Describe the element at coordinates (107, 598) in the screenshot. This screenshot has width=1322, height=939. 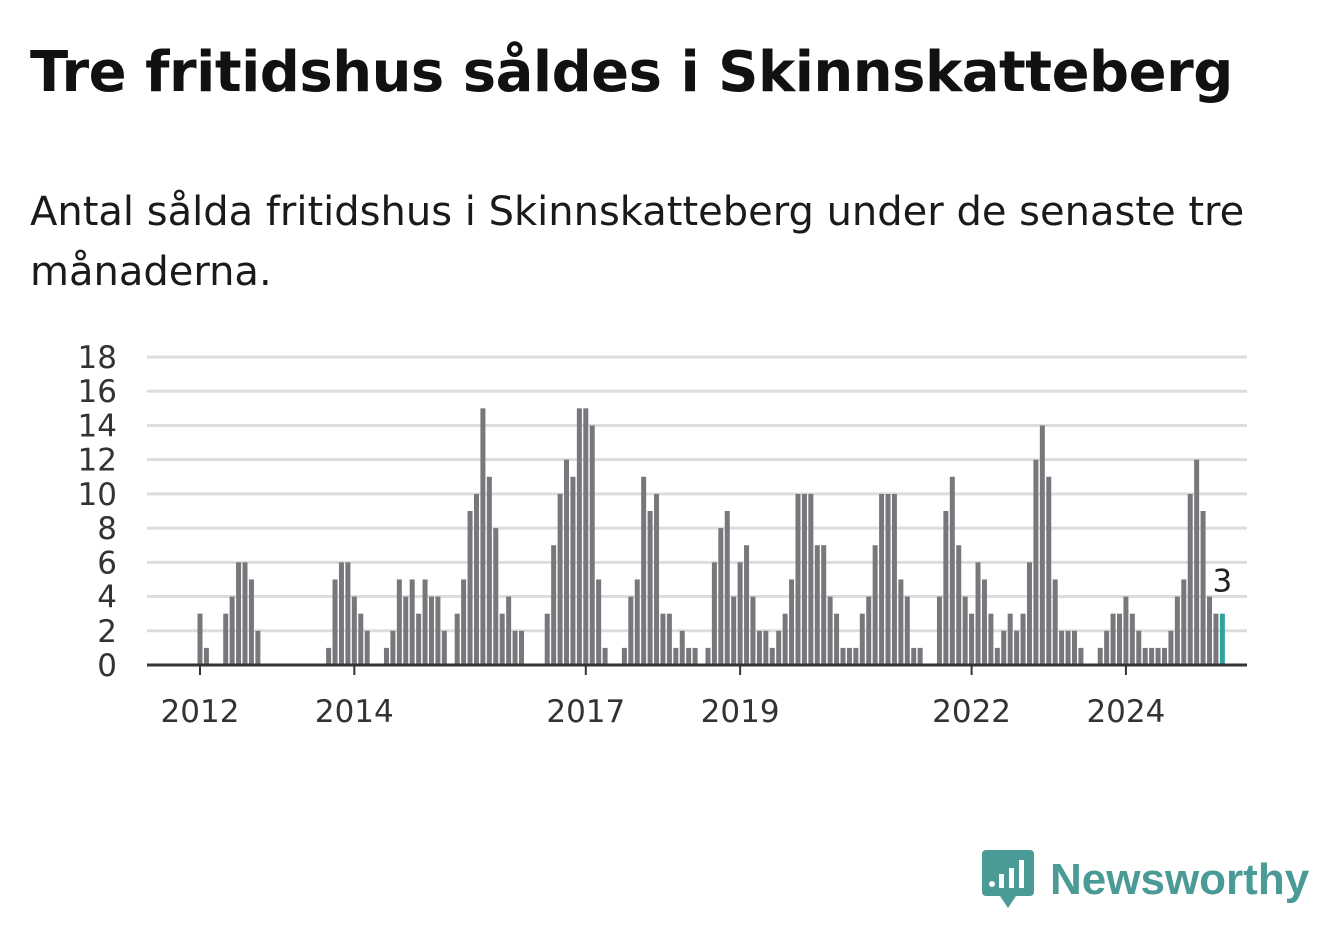
I see `y-tick-label-4: 4` at that location.